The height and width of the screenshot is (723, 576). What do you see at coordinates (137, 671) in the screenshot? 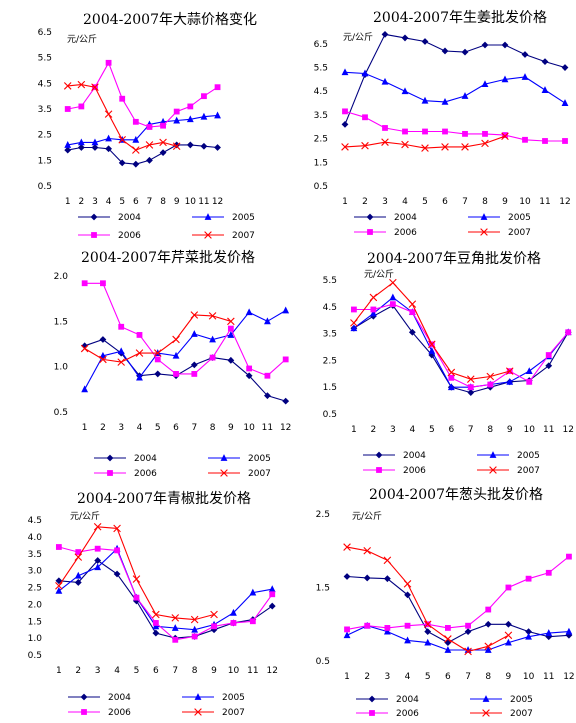
I see `x-tick-label: 5` at bounding box center [137, 671].